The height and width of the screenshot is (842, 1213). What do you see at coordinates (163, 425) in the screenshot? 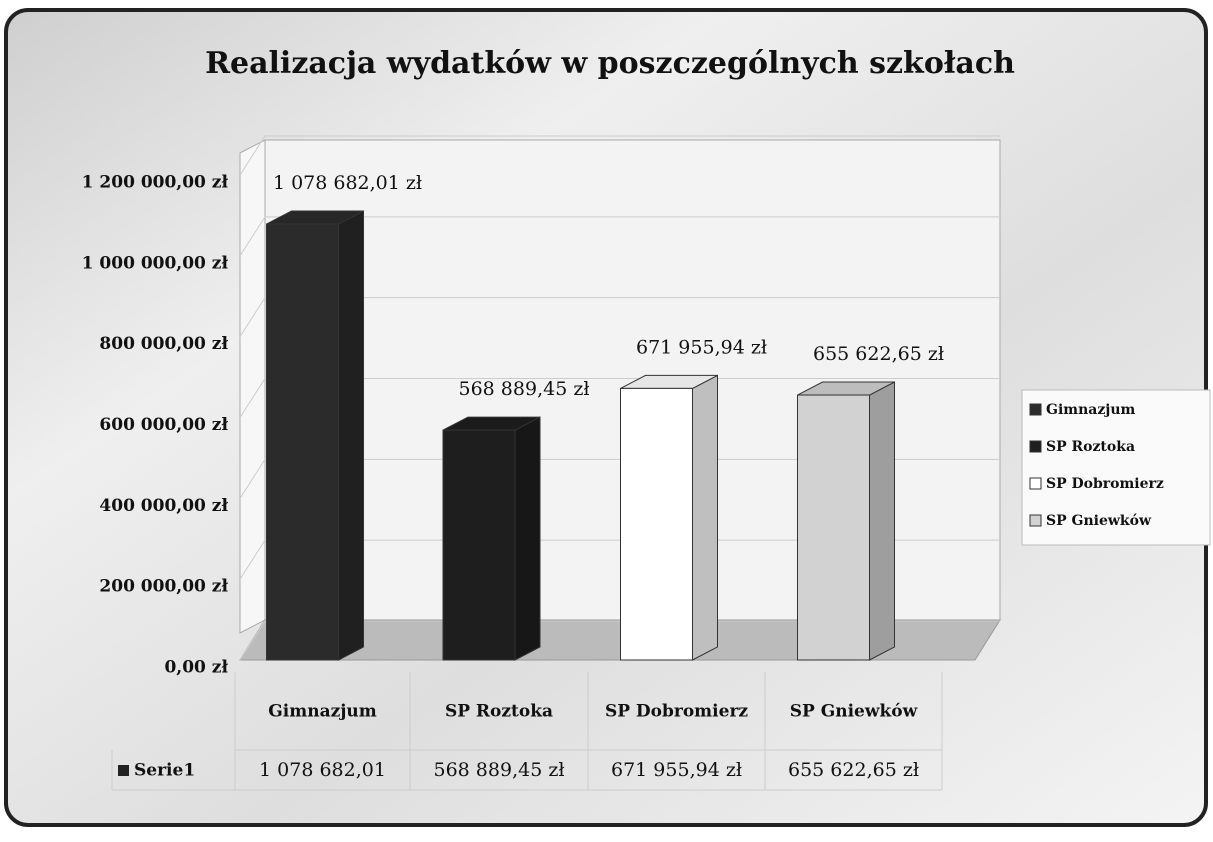
I see `y-tick-label: 600 000,00 zł` at bounding box center [163, 425].